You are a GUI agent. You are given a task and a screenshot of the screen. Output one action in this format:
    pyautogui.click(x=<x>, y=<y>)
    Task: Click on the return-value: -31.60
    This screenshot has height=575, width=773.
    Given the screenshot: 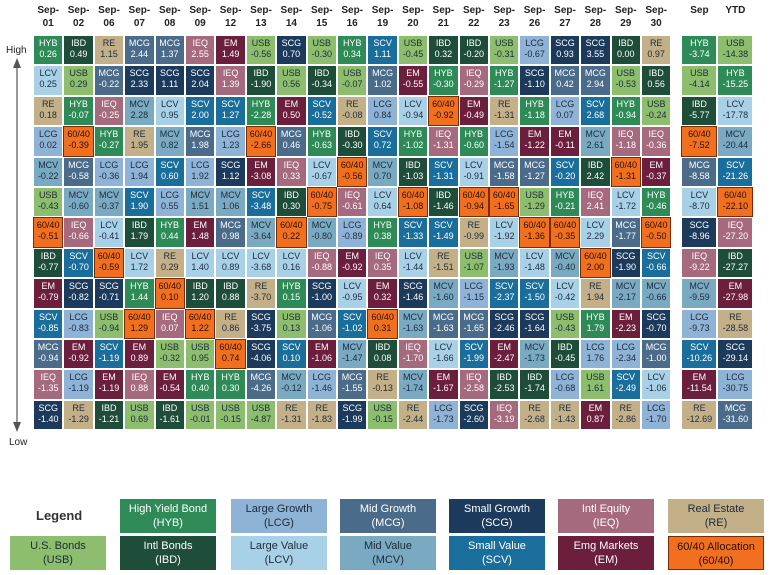 What is the action you would take?
    pyautogui.click(x=735, y=418)
    